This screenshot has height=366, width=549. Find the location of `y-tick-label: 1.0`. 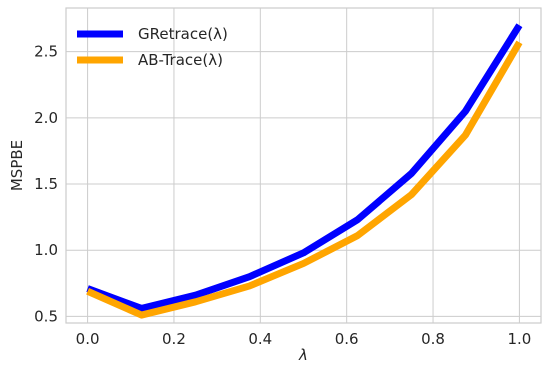

y-tick-label: 1.0 is located at coordinates (46, 250).